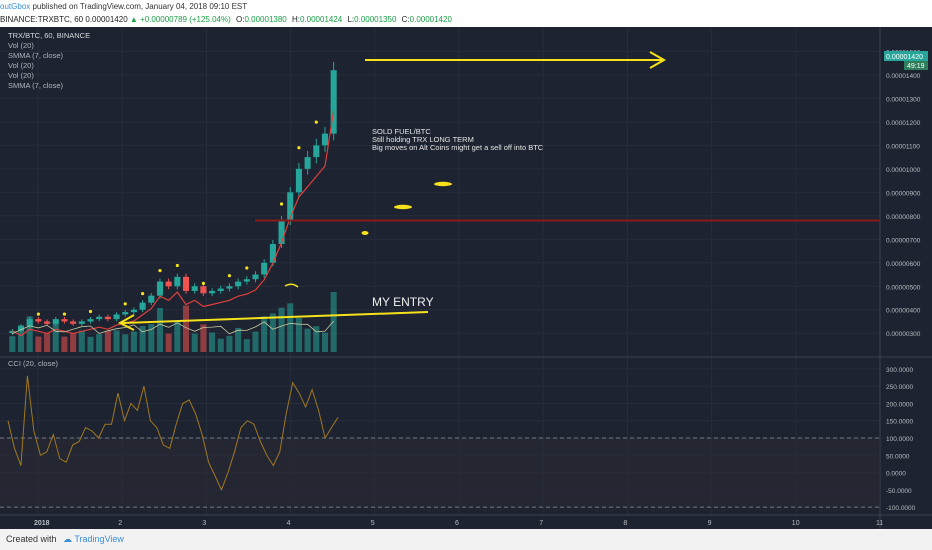 The image size is (932, 550). Describe the element at coordinates (42, 19) in the screenshot. I see `symbol-name: BINANCE:TRXBTC, 60` at that location.